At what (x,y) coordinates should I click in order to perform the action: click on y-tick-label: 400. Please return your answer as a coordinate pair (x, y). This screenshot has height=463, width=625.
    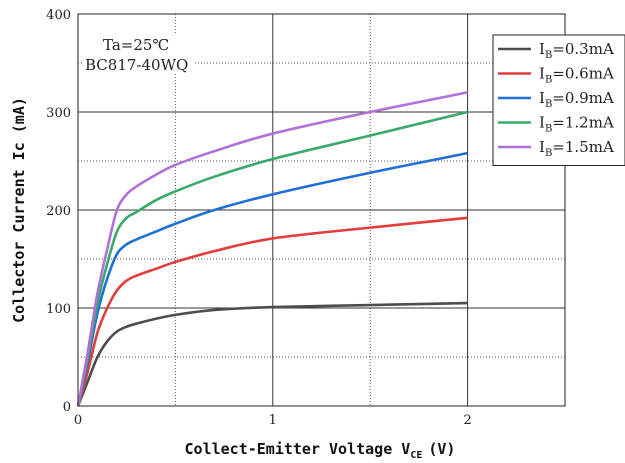
    Looking at the image, I should click on (58, 15).